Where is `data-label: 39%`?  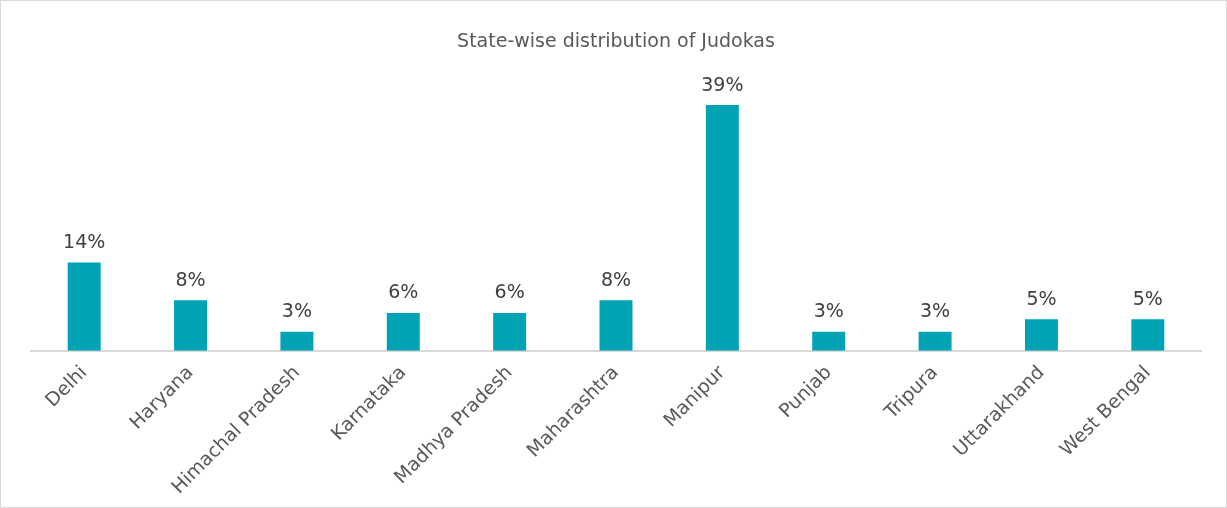
data-label: 39% is located at coordinates (722, 83).